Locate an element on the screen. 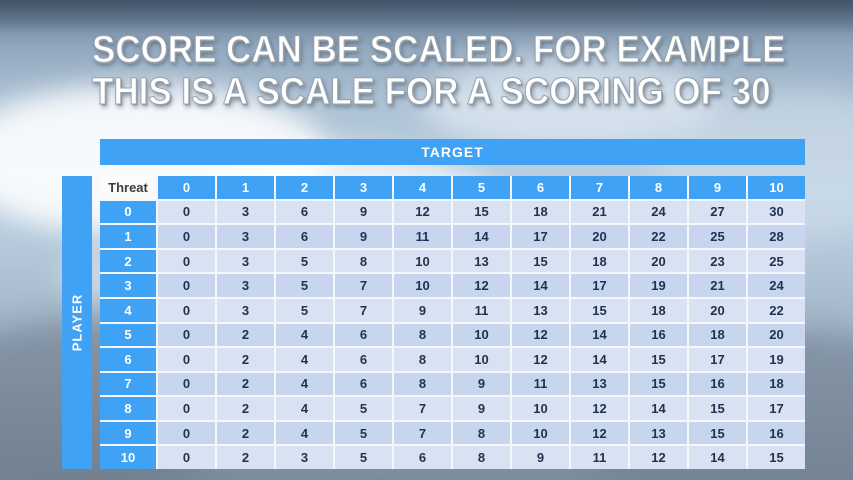  row-header-cell: 1 is located at coordinates (128, 236).